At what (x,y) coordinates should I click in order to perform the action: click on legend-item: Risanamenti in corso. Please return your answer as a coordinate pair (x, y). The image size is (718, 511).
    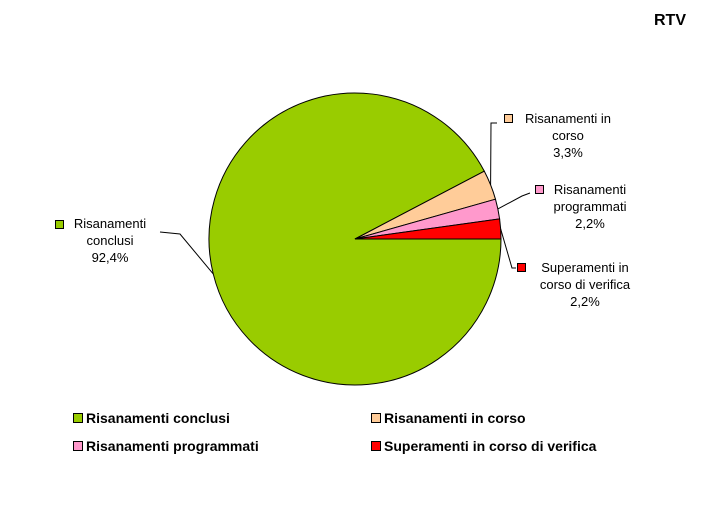
    Looking at the image, I should click on (448, 418).